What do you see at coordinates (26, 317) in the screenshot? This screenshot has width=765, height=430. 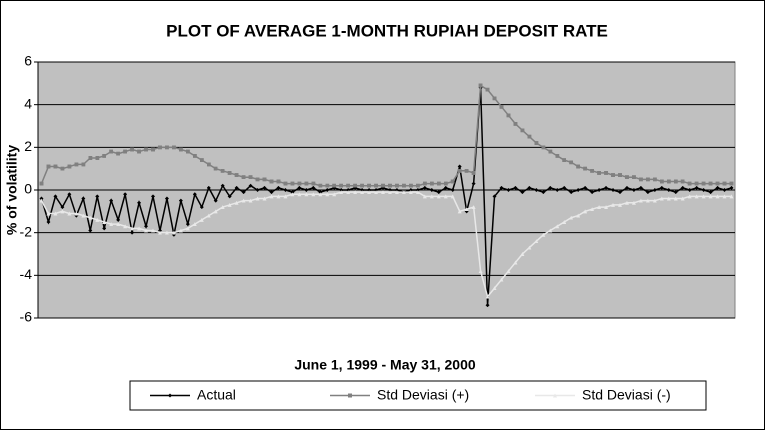 I see `y-tick-label: -6` at bounding box center [26, 317].